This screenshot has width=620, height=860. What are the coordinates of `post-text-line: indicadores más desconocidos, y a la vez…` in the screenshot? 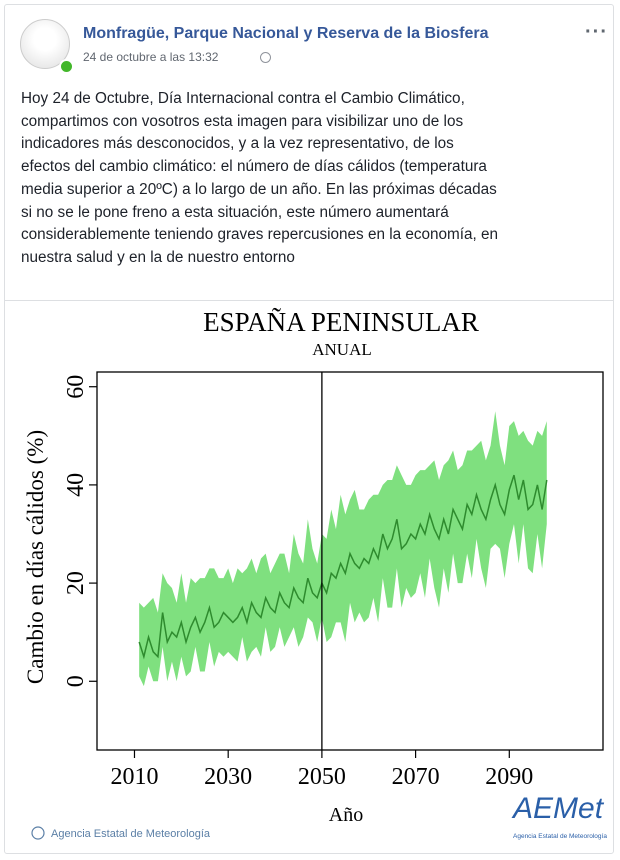 It's located at (237, 144).